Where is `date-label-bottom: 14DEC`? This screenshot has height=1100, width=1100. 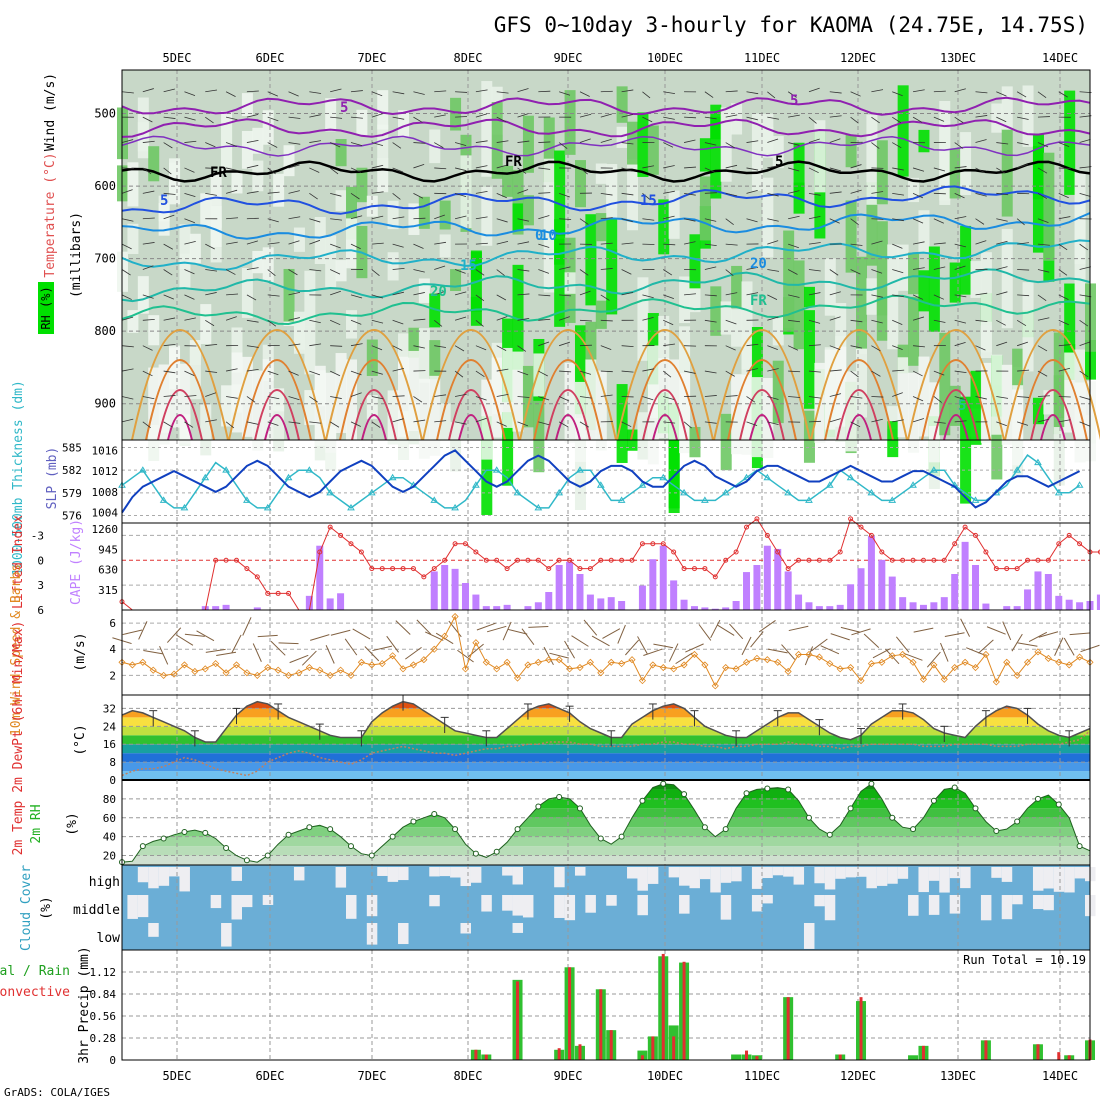 date-label-bottom: 14DEC is located at coordinates (1060, 1076).